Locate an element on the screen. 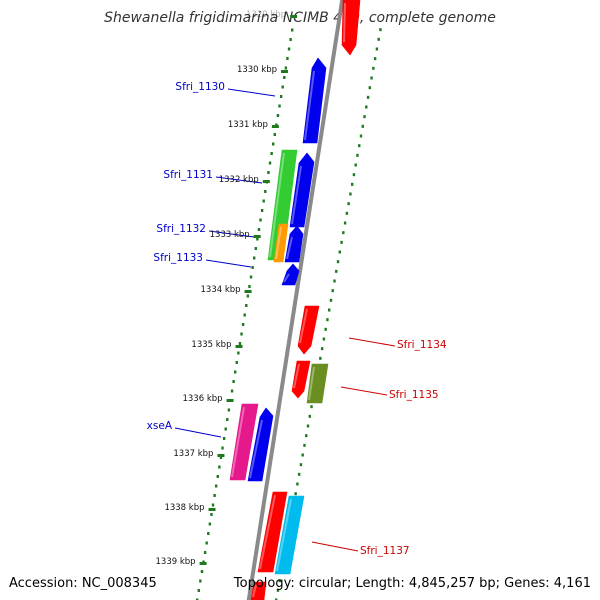  gene-sfri-1132-highlight is located at coordinates (289, 248).